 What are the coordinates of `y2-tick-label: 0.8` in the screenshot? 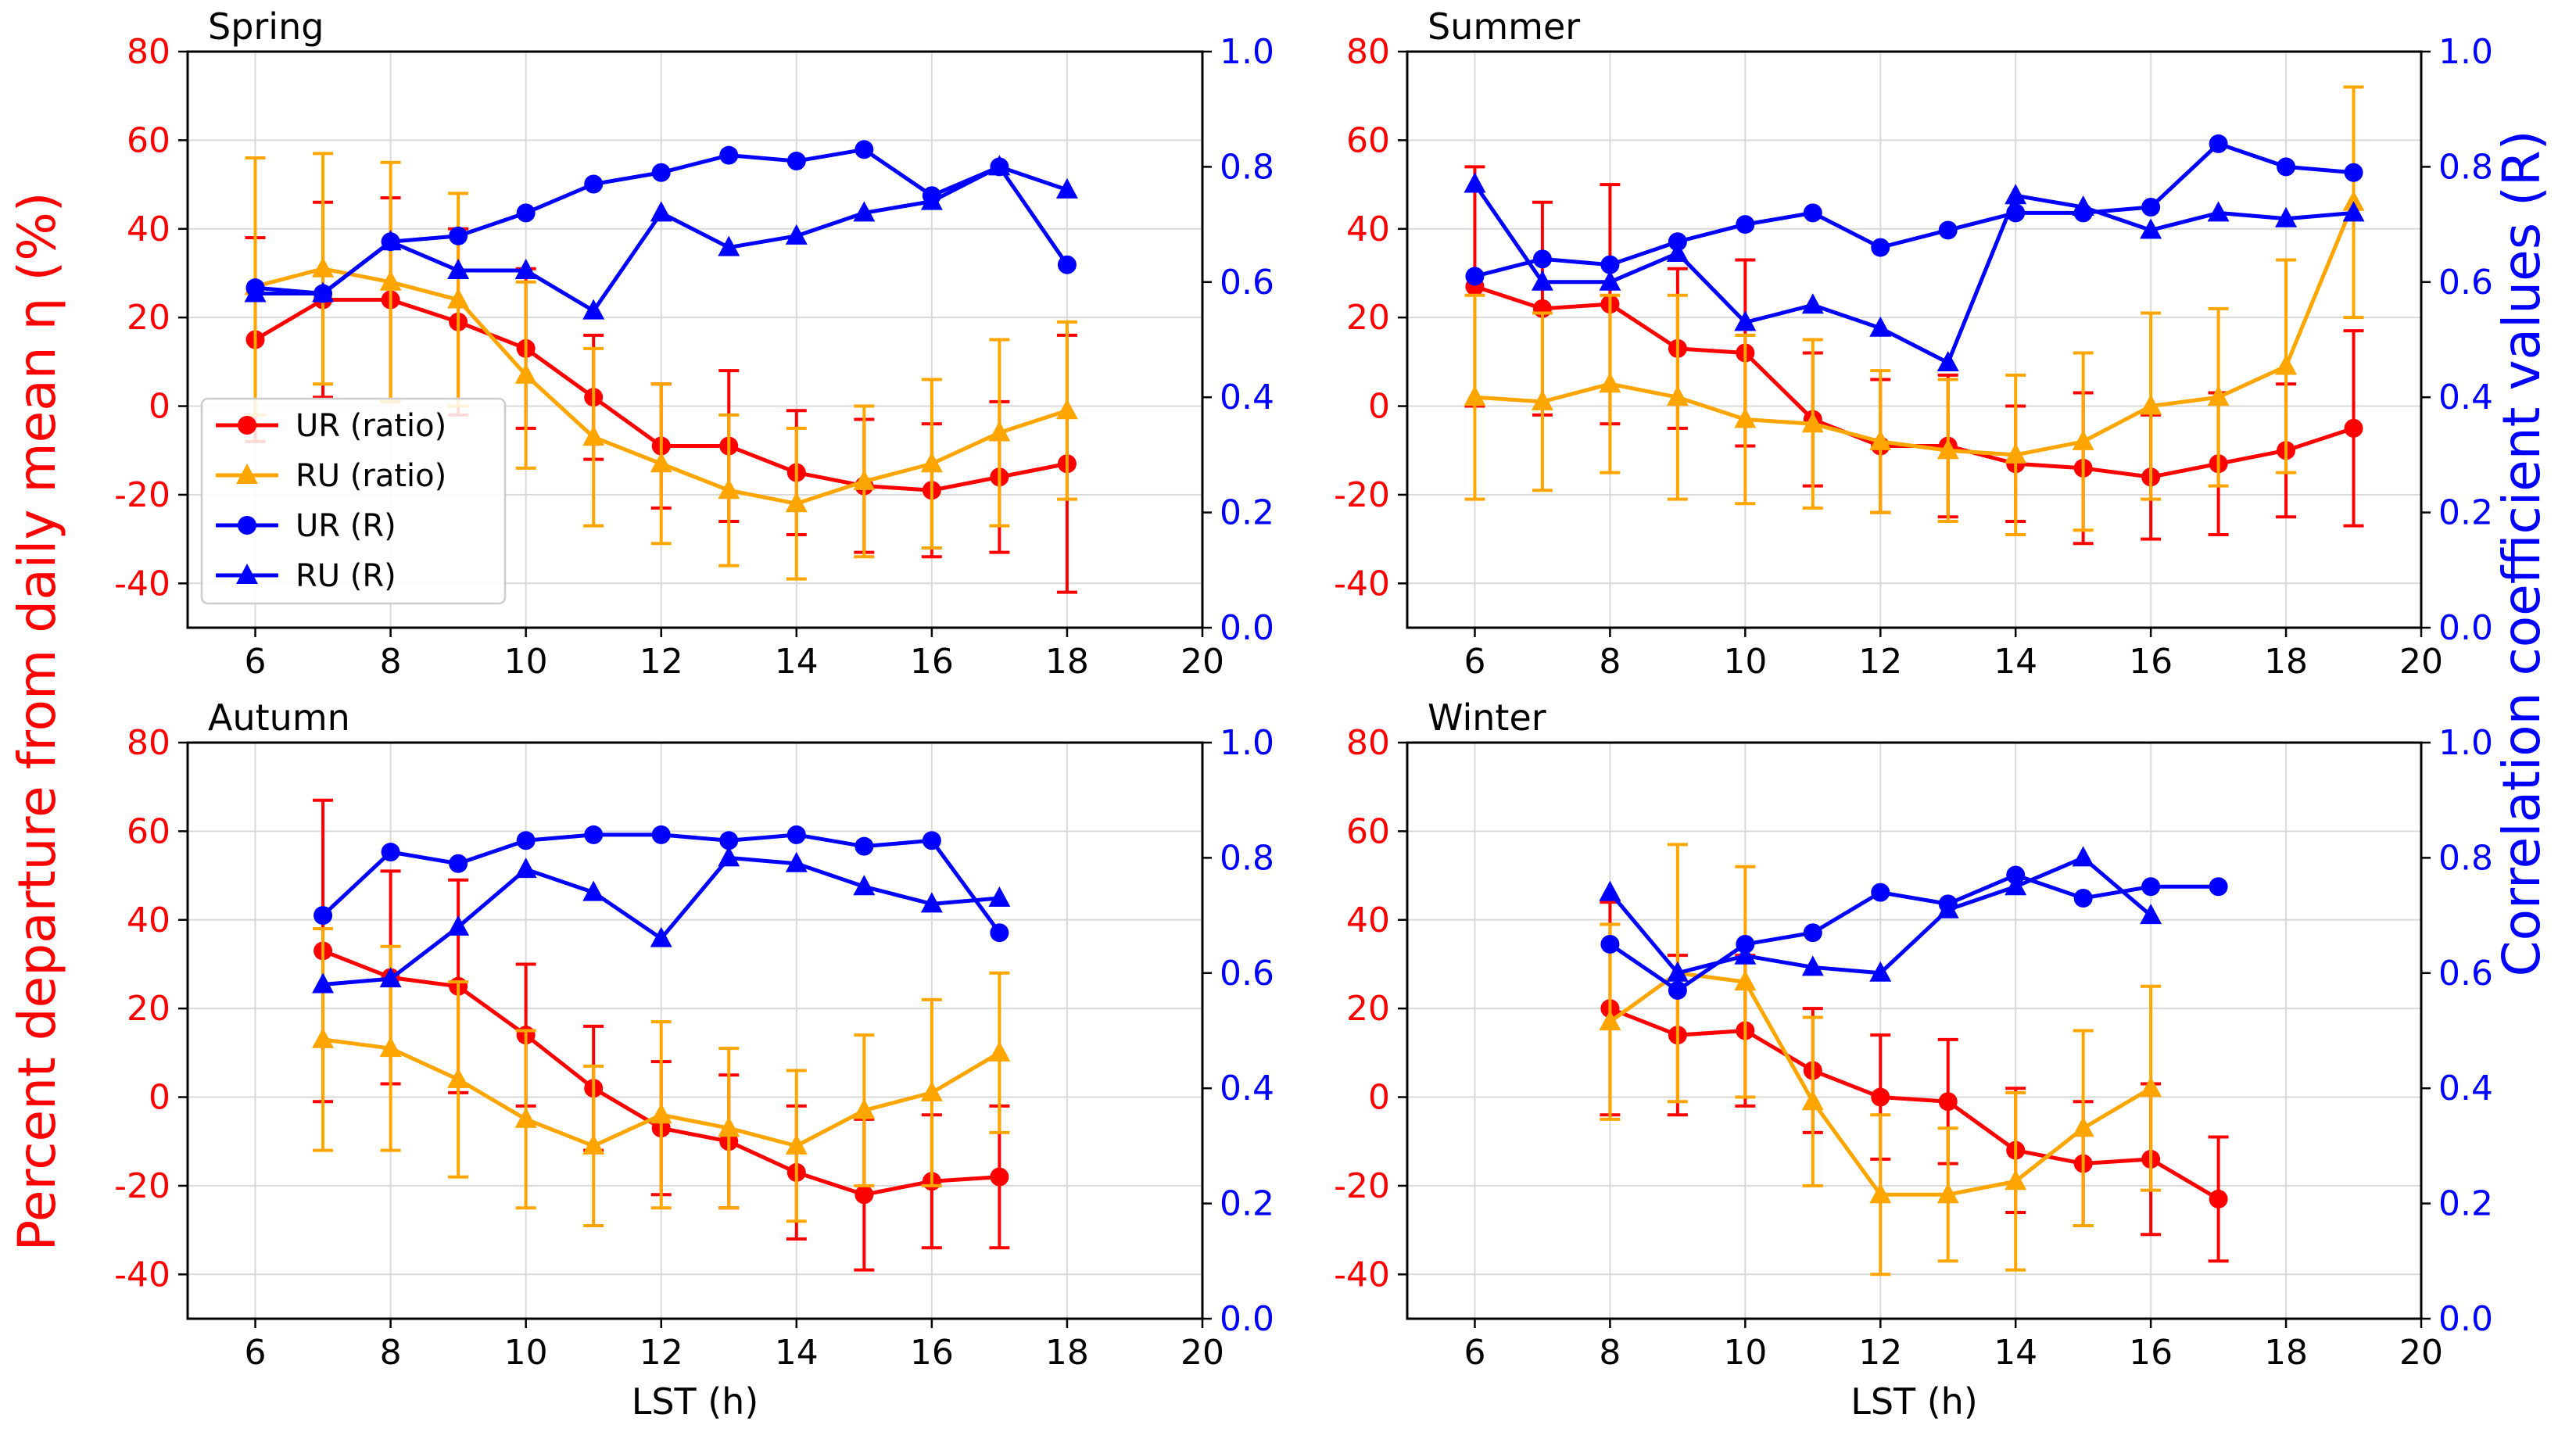 It's located at (1247, 858).